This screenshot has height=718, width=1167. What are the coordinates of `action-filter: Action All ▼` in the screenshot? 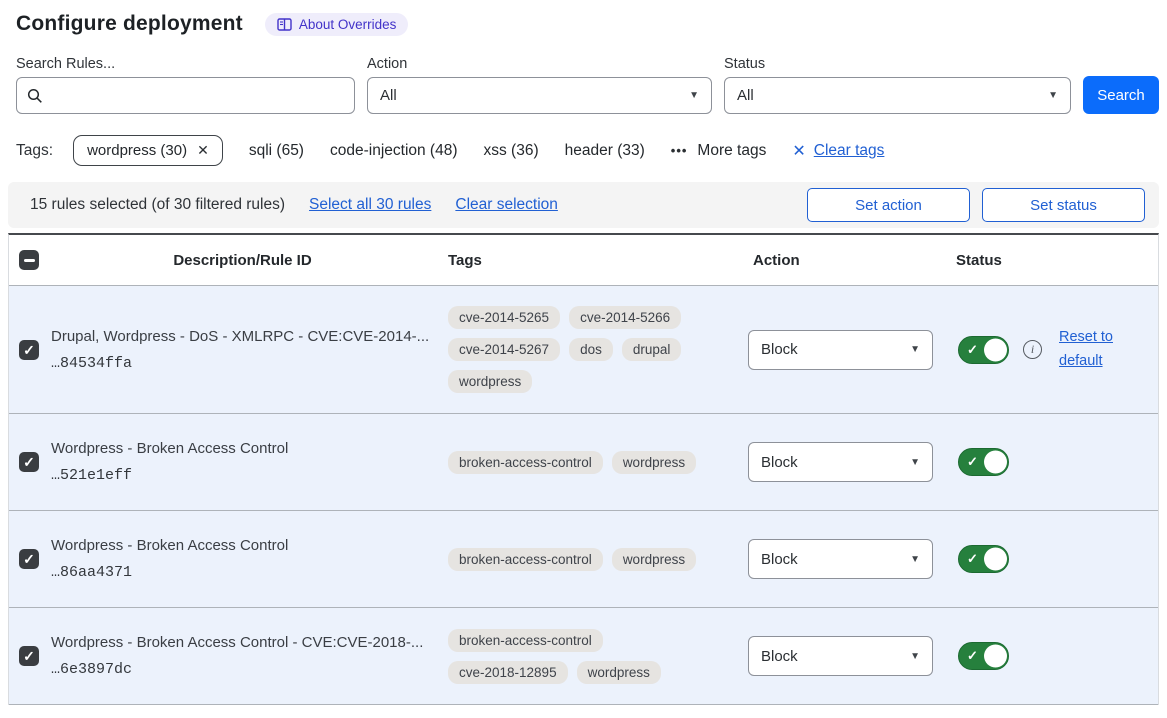 It's located at (539, 85).